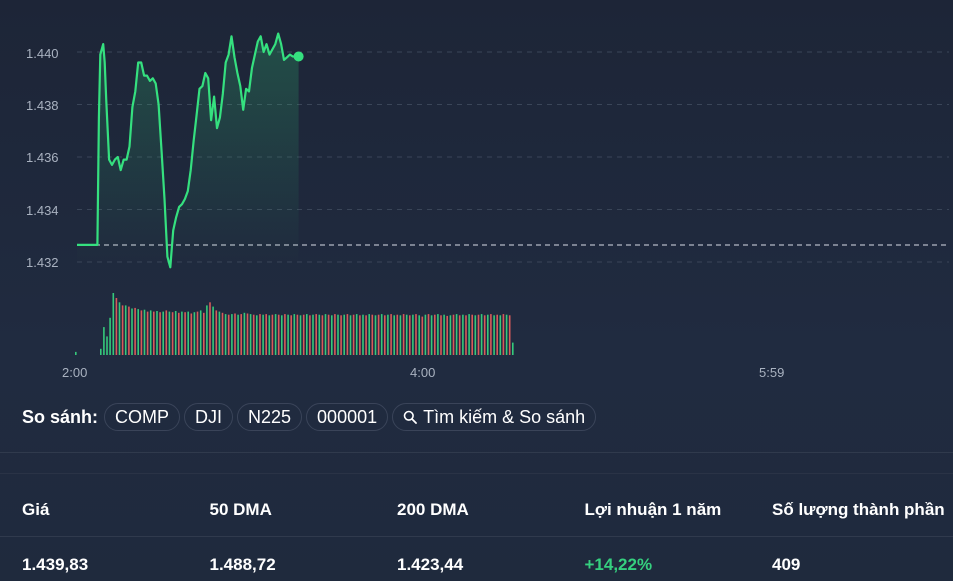  I want to click on y-axis: 1.440 1.438 1.436 1.434 1.432, so click(42, 158).